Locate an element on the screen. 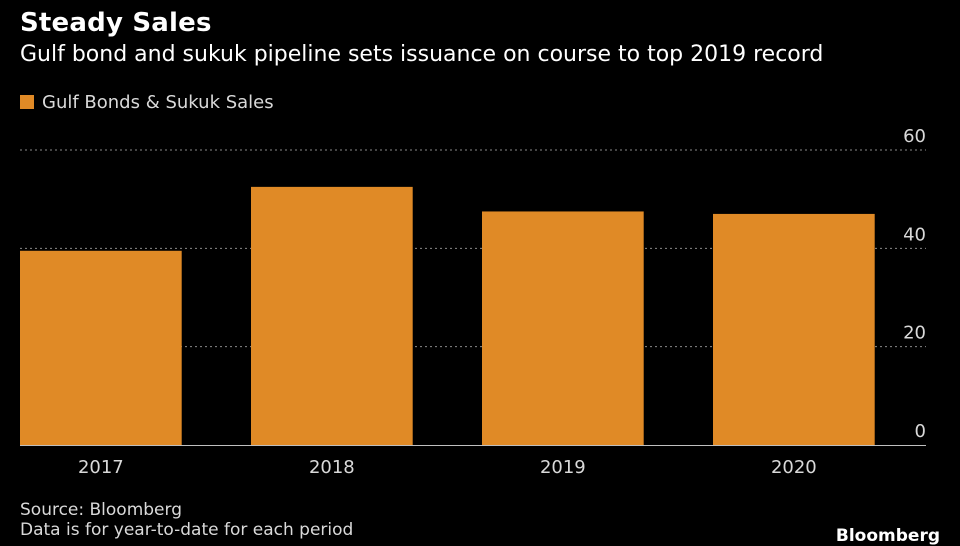  source-label: Source: Bloomberg is located at coordinates (101, 510).